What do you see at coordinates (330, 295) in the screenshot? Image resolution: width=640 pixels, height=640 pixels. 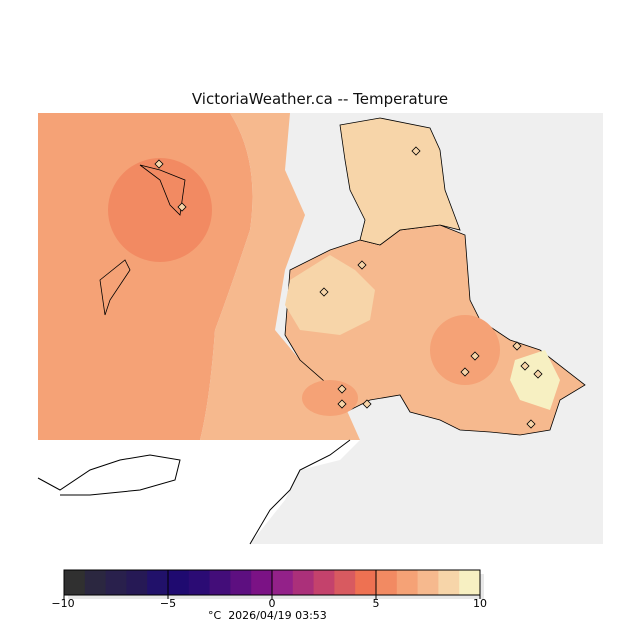 I see `contour-8-9-mid` at bounding box center [330, 295].